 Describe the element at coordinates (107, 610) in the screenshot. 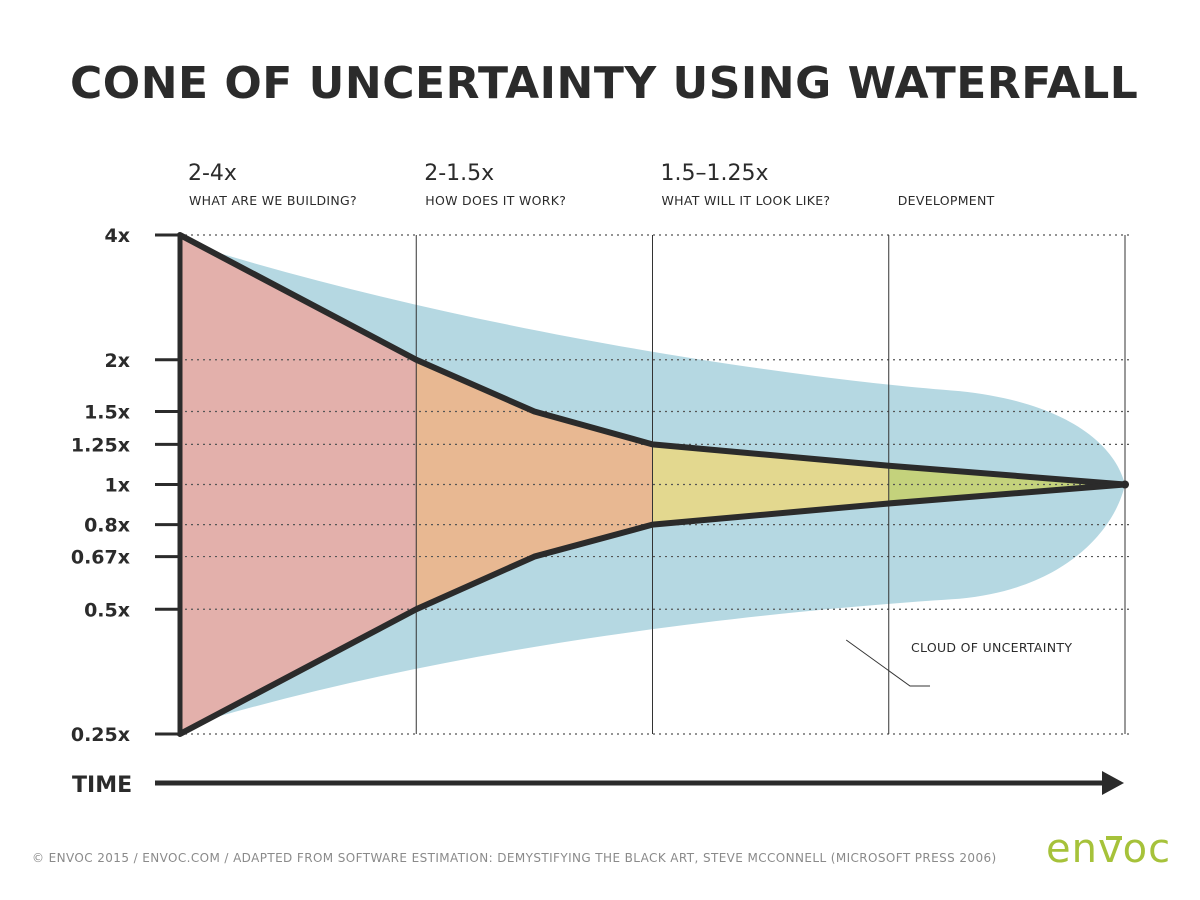

I see `y-tick-label: 0.5x` at that location.